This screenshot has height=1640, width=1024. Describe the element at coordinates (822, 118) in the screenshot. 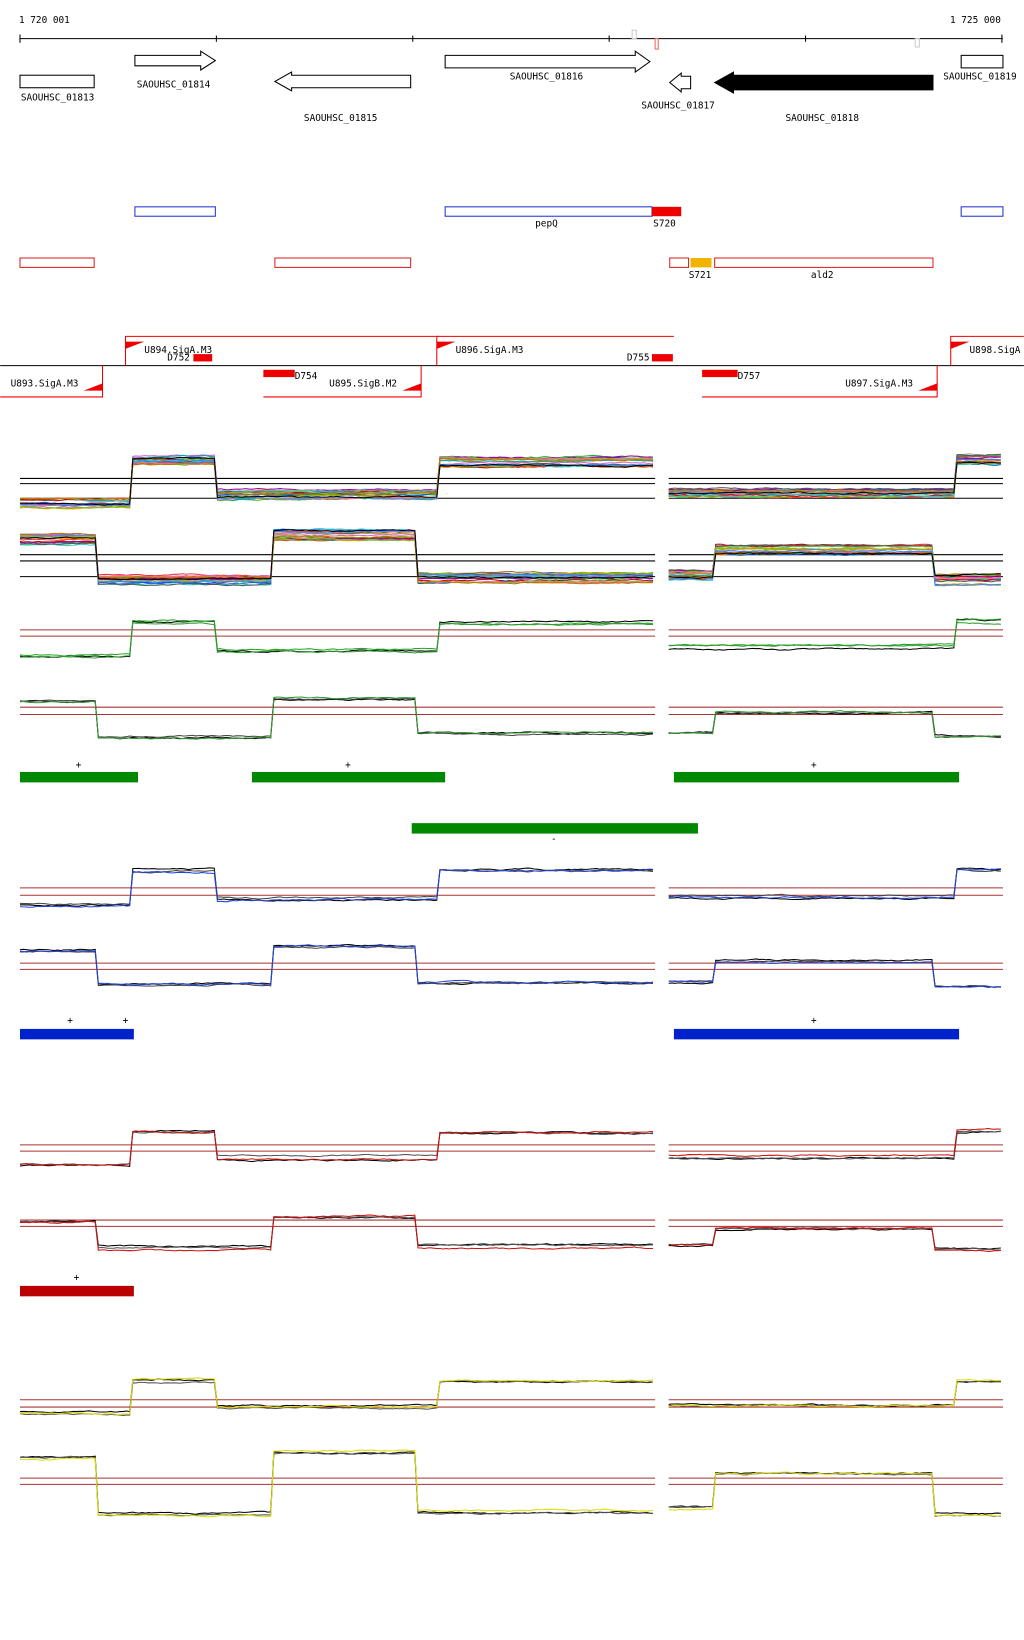

I see `gene-label: SAOUHSC_01818` at that location.